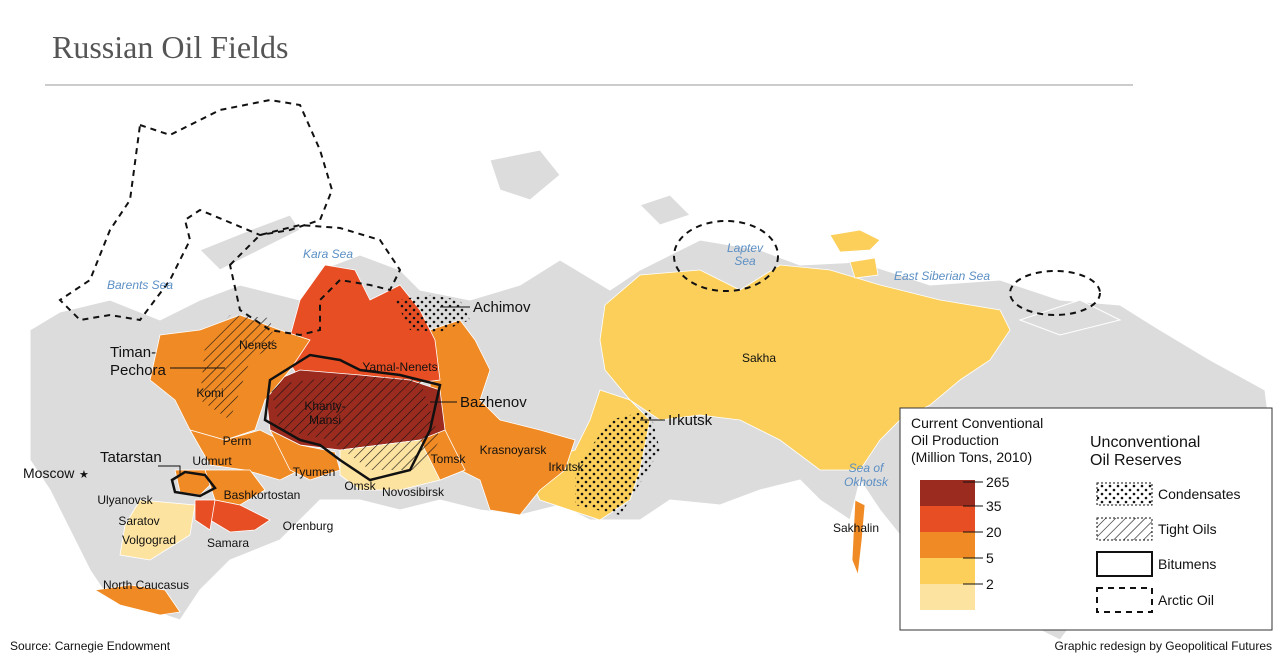 The height and width of the screenshot is (661, 1280). Describe the element at coordinates (502, 307) in the screenshot. I see `reserve-label: Achimov` at that location.